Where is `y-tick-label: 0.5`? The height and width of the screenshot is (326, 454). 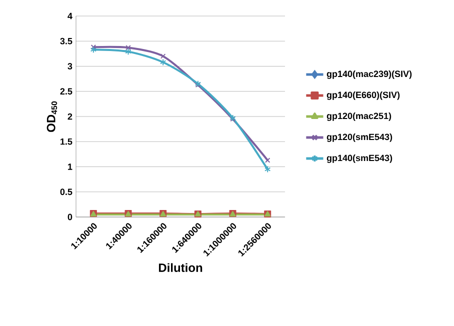
y-tick-label: 0.5 is located at coordinates (66, 192).